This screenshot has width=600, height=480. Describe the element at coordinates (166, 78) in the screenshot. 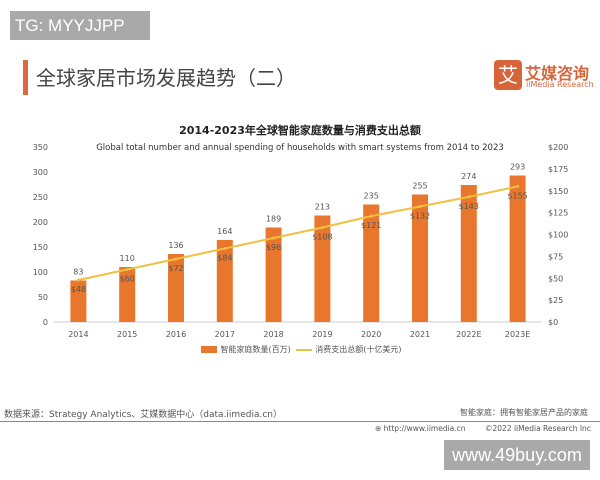

I see `page-title: 全球家居市场发展趋势（二）` at that location.